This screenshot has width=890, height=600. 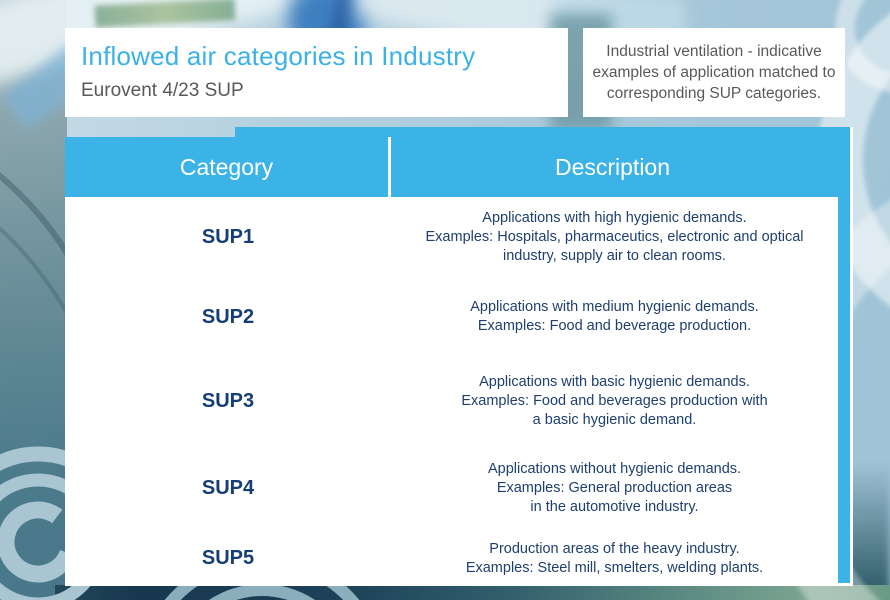 What do you see at coordinates (862, 46) in the screenshot?
I see `top-right-arc` at bounding box center [862, 46].